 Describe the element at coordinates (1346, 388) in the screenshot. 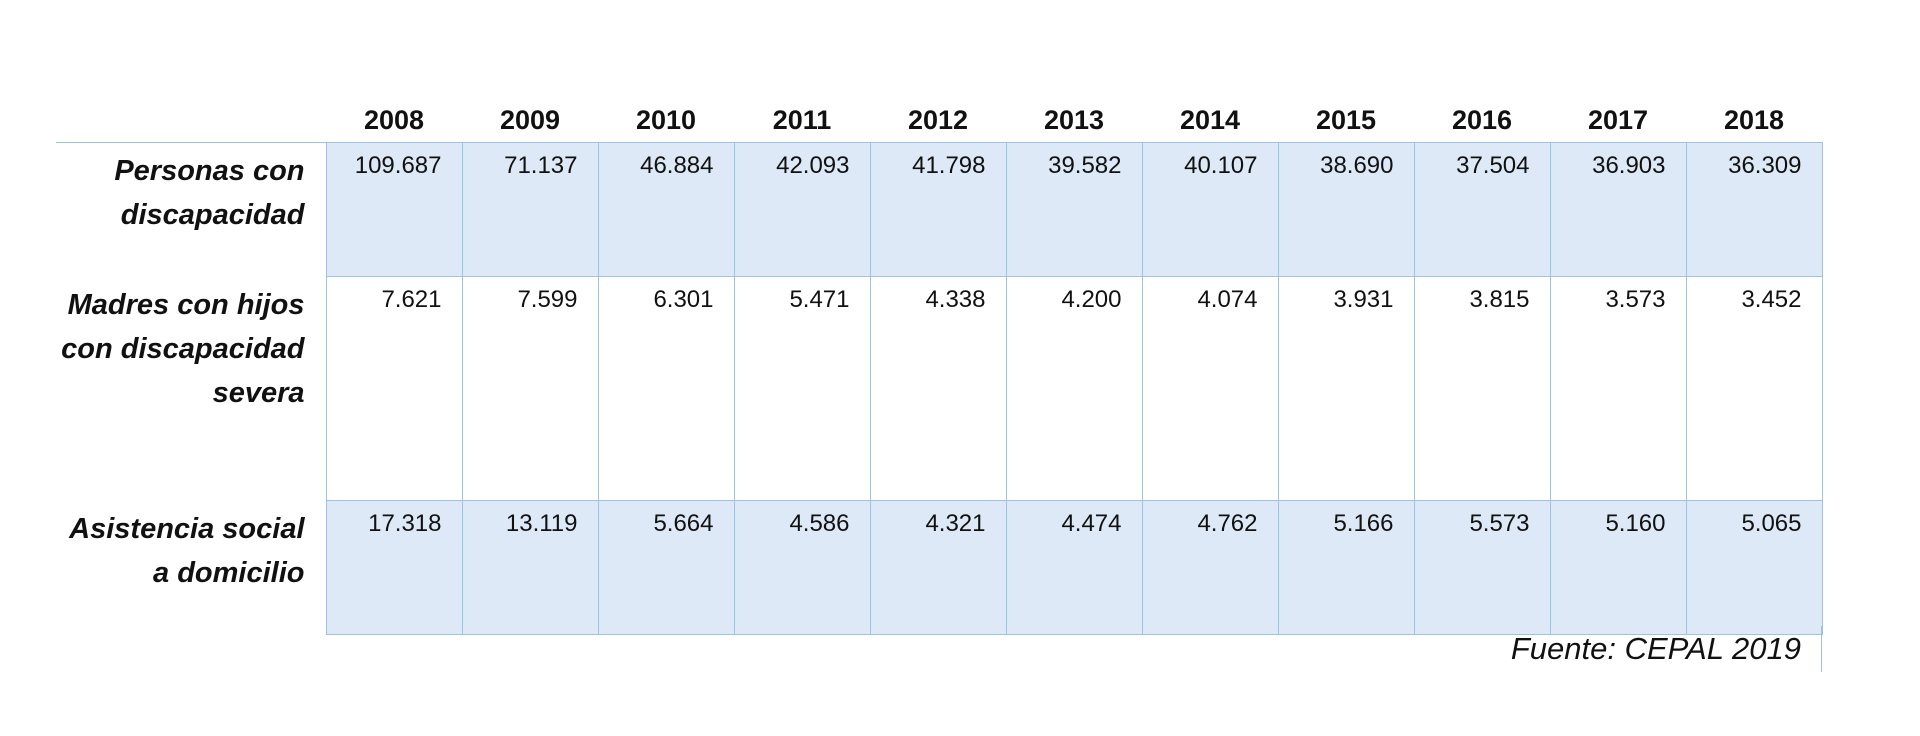

I see `value-cell: 3.931` at that location.